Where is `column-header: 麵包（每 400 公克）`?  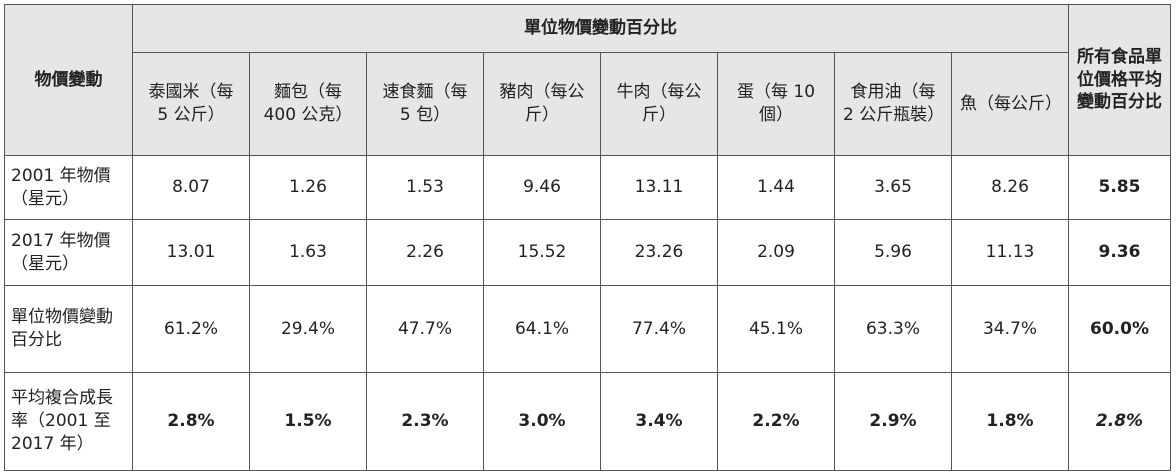
column-header: 麵包（每 400 公克） is located at coordinates (308, 104).